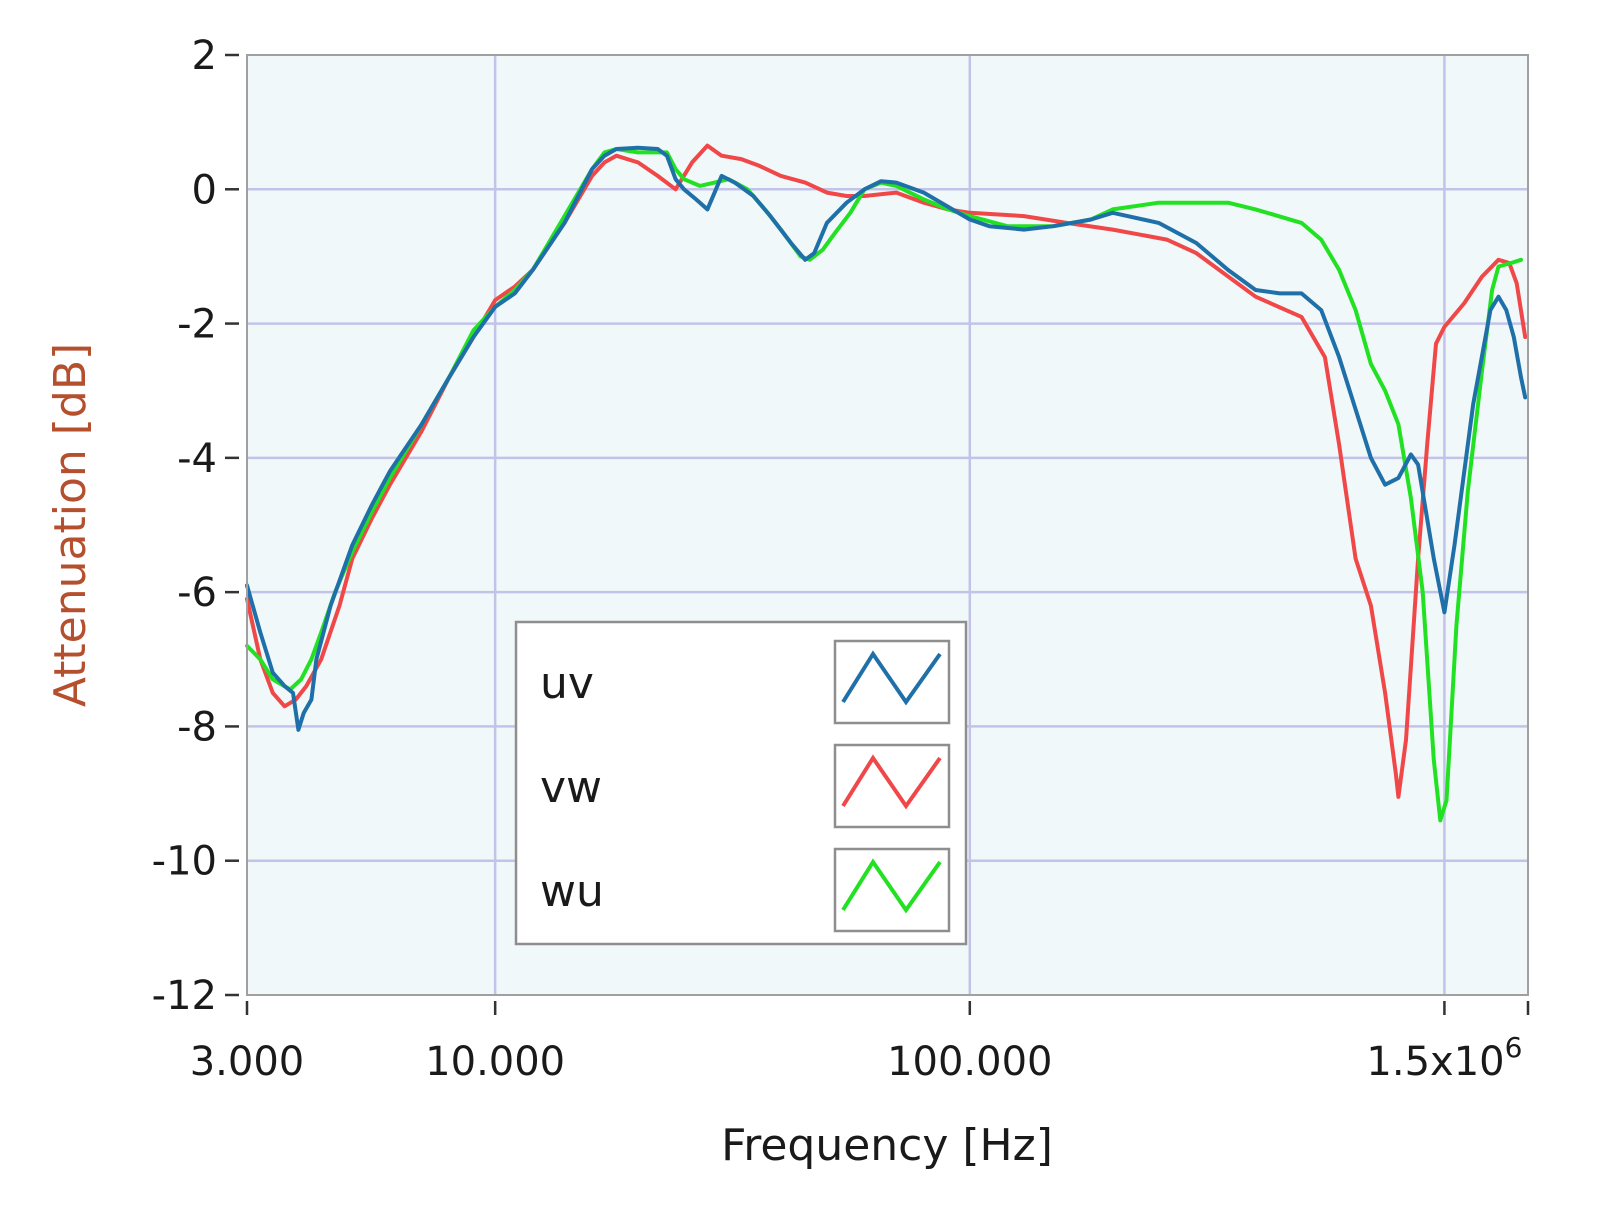 Image resolution: width=1615 pixels, height=1211 pixels. What do you see at coordinates (891, 678) in the screenshot?
I see `legend-swatch-uv` at bounding box center [891, 678].